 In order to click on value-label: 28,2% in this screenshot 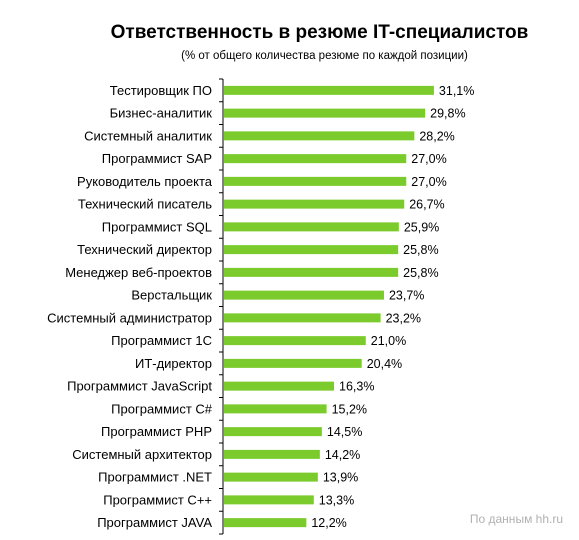, I will do `click(436, 136)`.